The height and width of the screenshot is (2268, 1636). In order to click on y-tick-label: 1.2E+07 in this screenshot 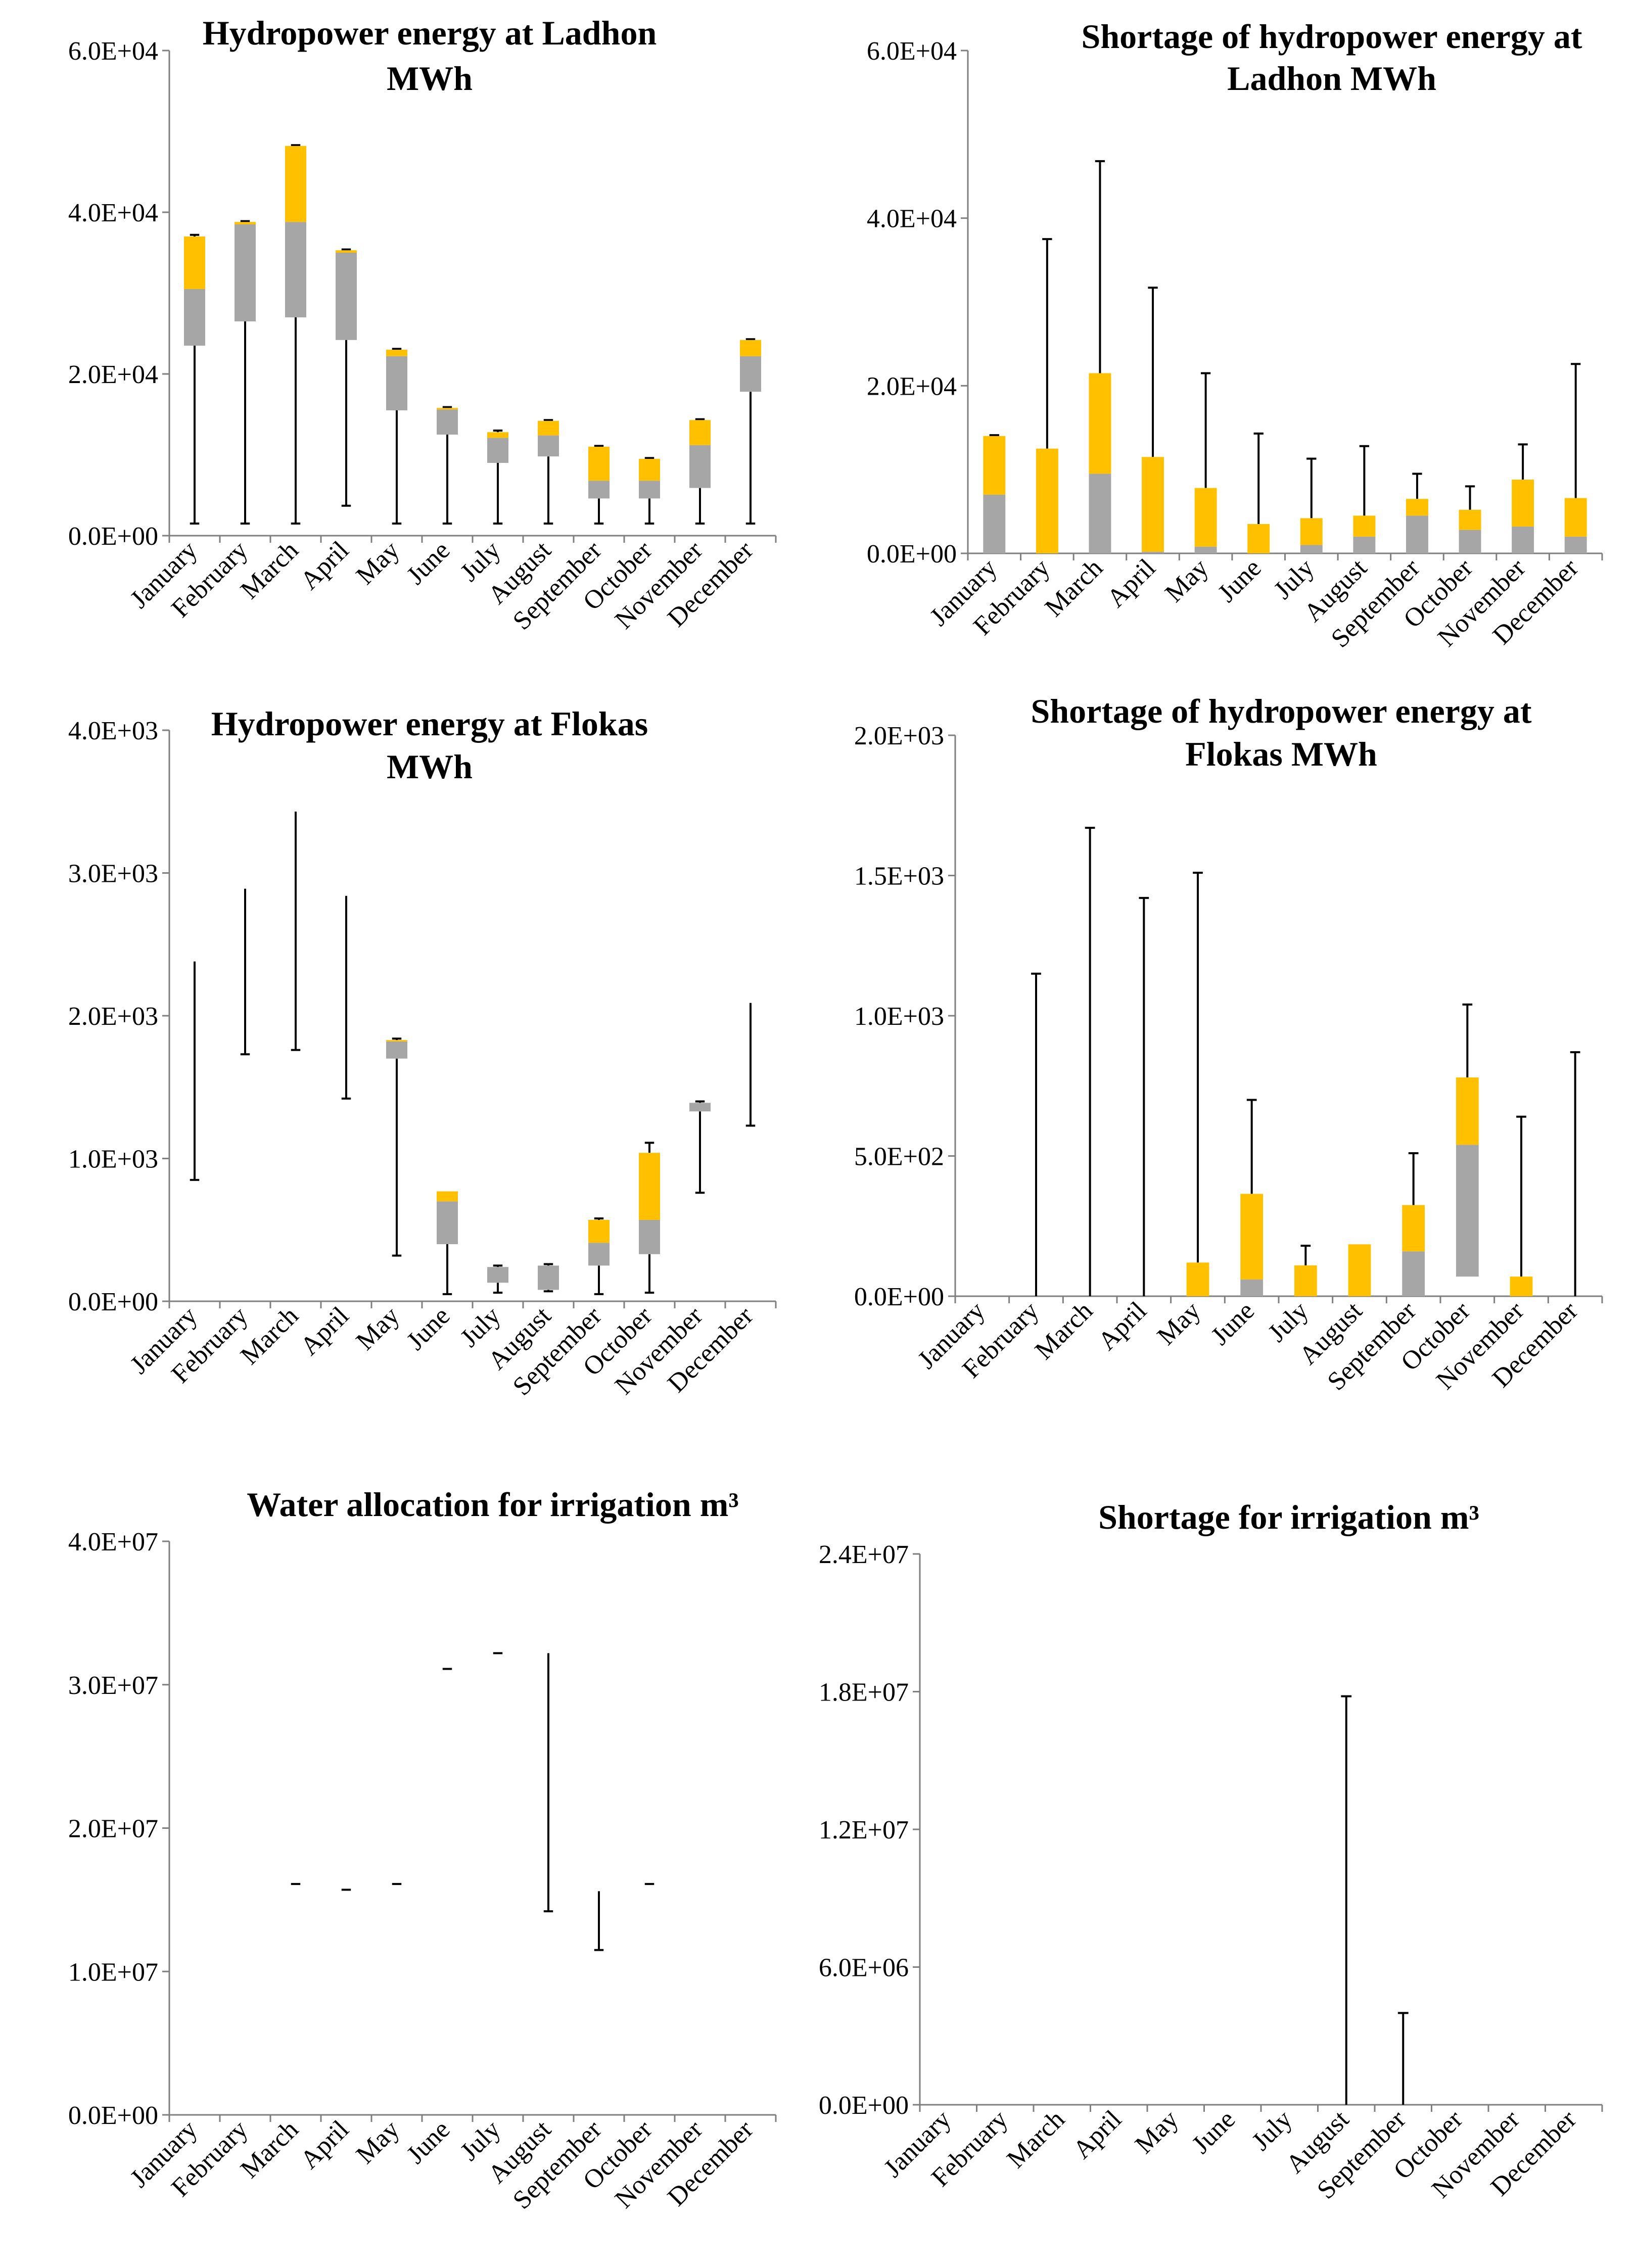, I will do `click(864, 1830)`.